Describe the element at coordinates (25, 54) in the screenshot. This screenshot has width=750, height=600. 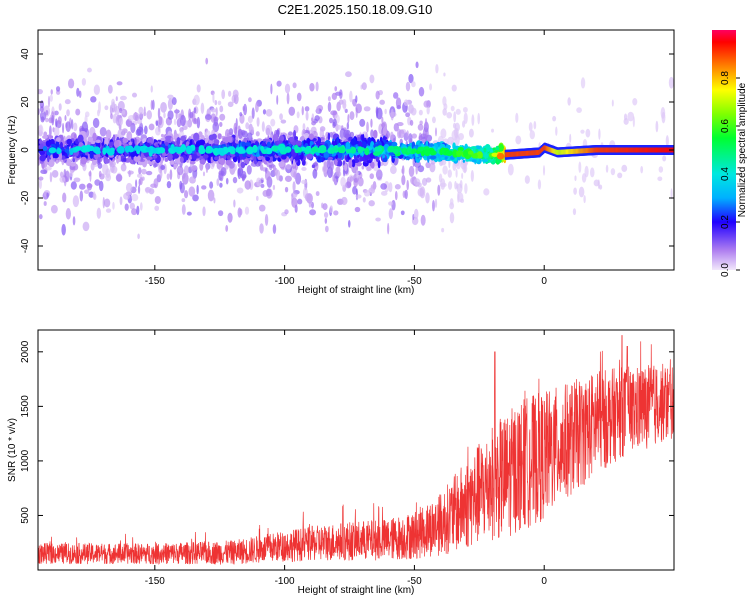
I see `y-tick-label: 40` at that location.